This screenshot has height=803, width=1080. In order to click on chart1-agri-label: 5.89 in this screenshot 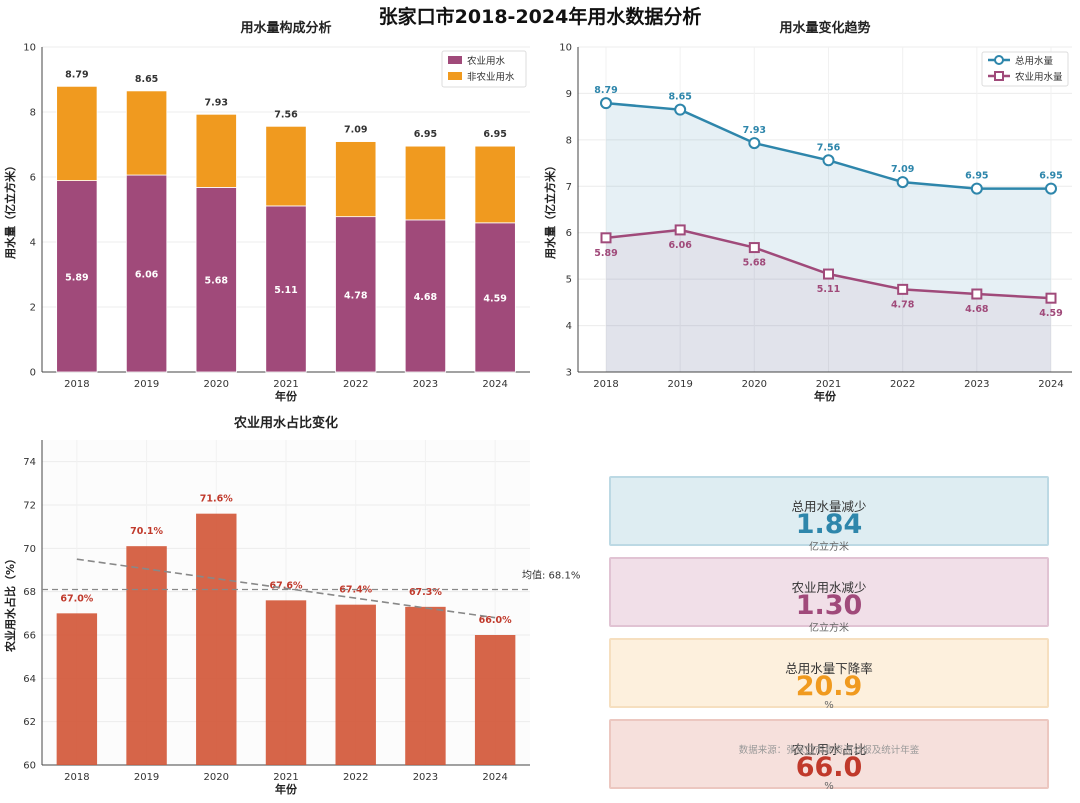, I will do `click(76, 277)`.